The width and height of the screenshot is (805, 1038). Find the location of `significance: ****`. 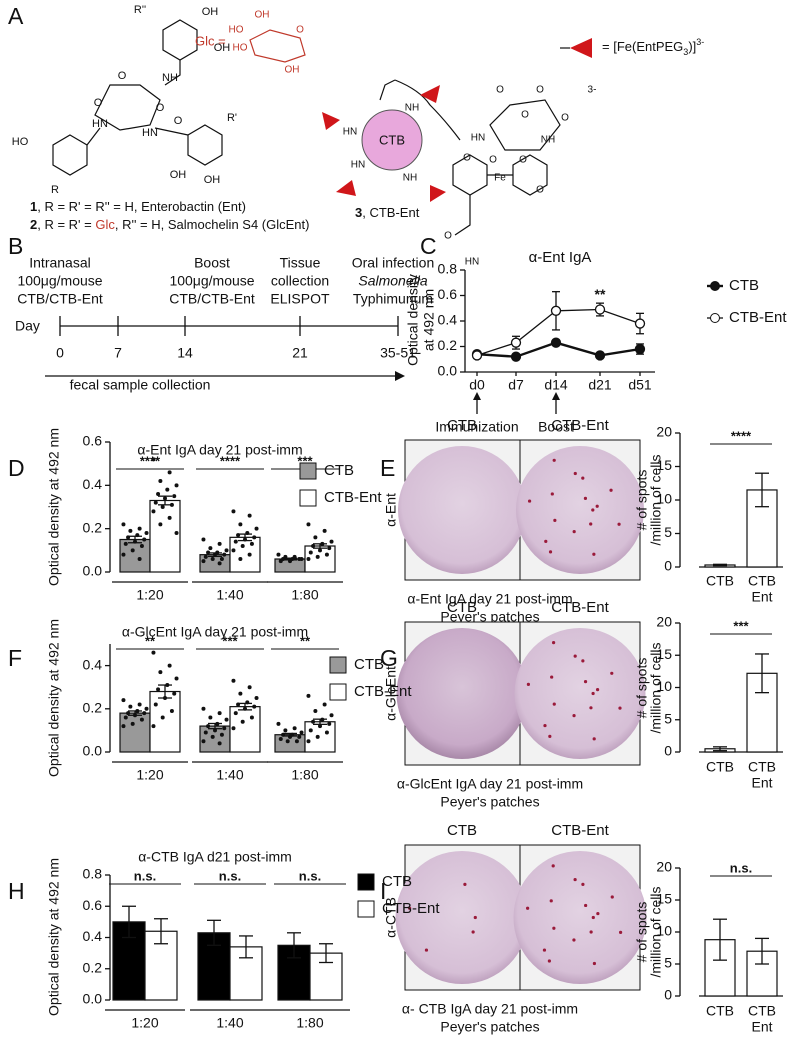

significance: **** is located at coordinates (230, 460).